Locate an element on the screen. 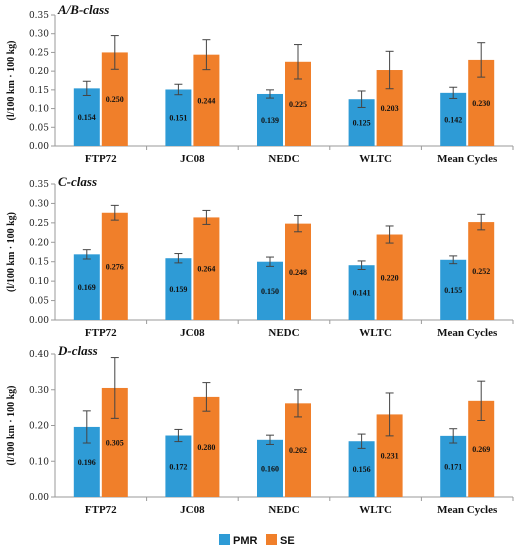 This screenshot has height=550, width=519. data-label: 0.225 is located at coordinates (298, 104).